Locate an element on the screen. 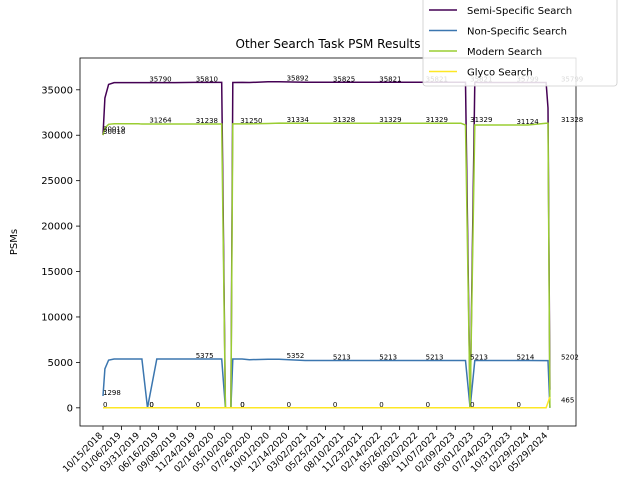 This screenshot has height=480, width=640. y-tick-label: 10000 is located at coordinates (57, 317).